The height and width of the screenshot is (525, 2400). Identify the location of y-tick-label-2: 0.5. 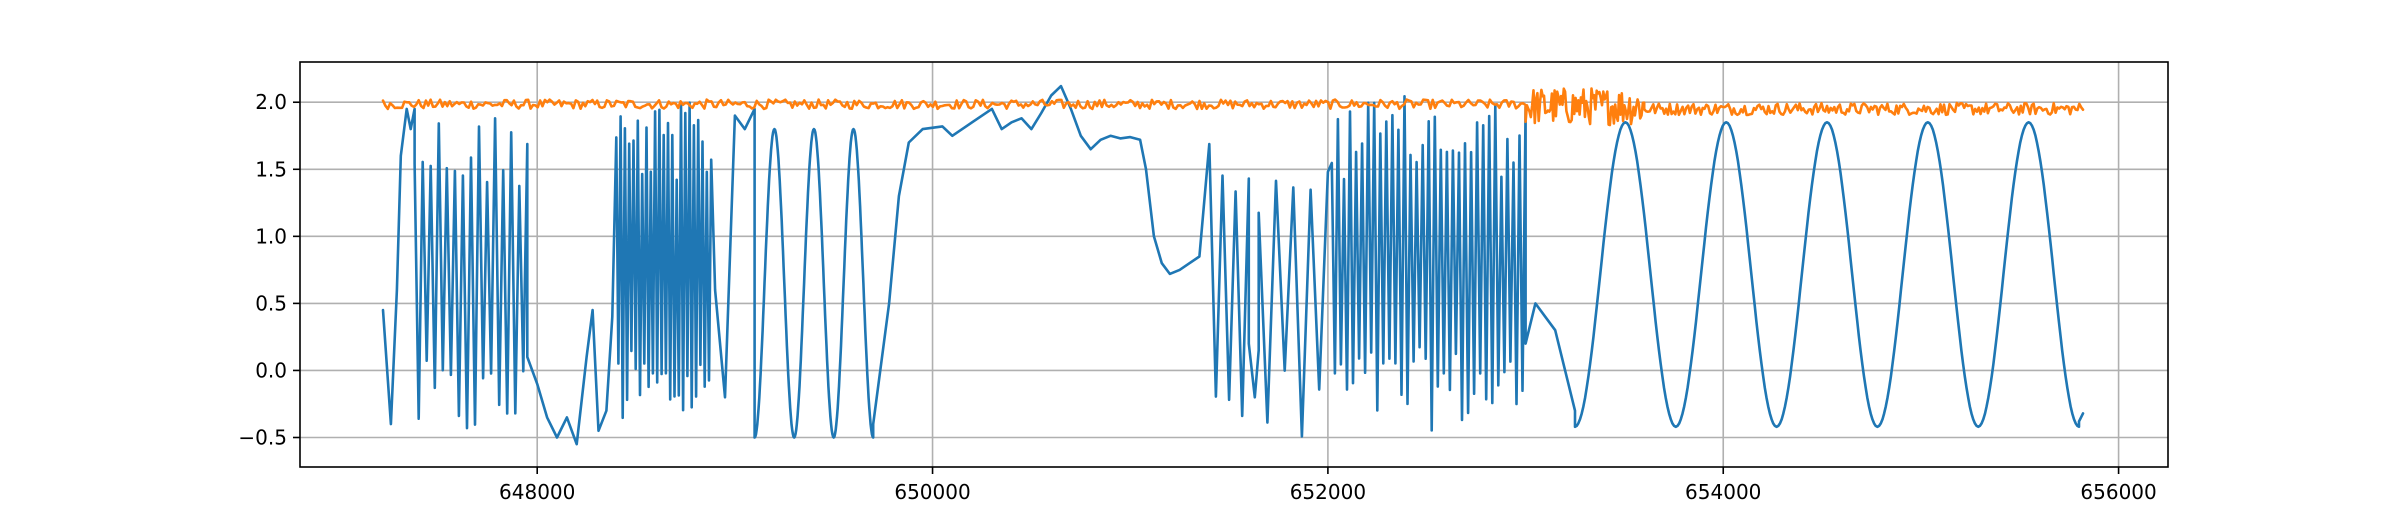
(271, 303).